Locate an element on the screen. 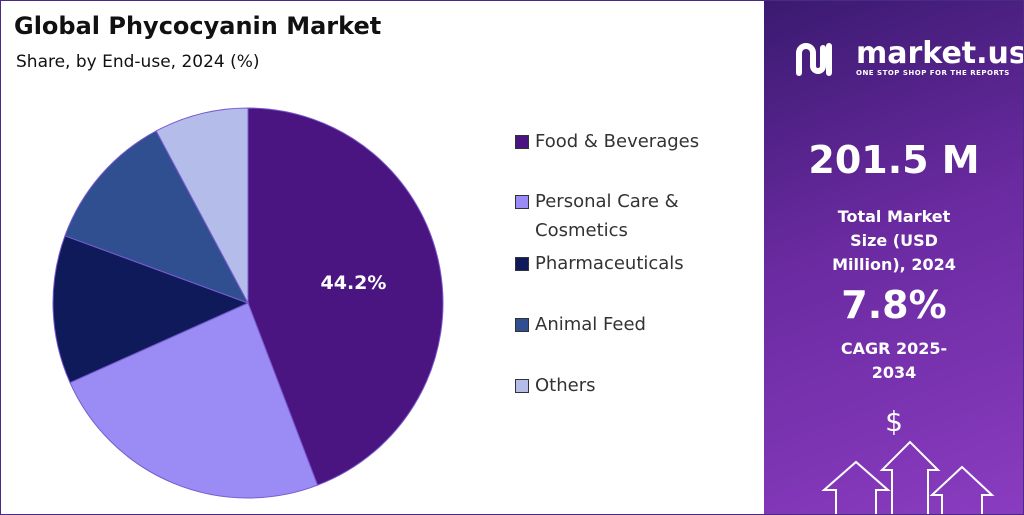  market-size-label: Total Market Size (USD Million), 2024 is located at coordinates (894, 240).